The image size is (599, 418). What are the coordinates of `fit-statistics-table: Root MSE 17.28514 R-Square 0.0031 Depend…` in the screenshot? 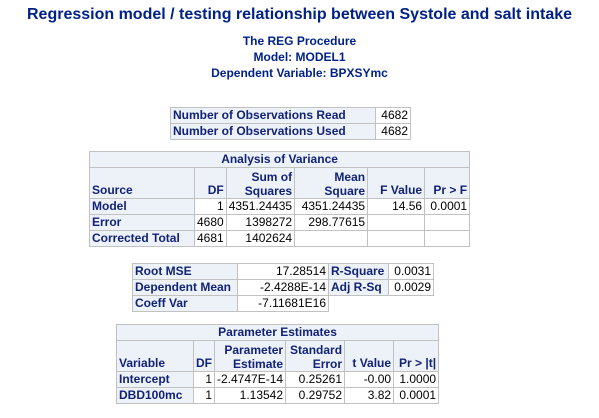 It's located at (283, 287).